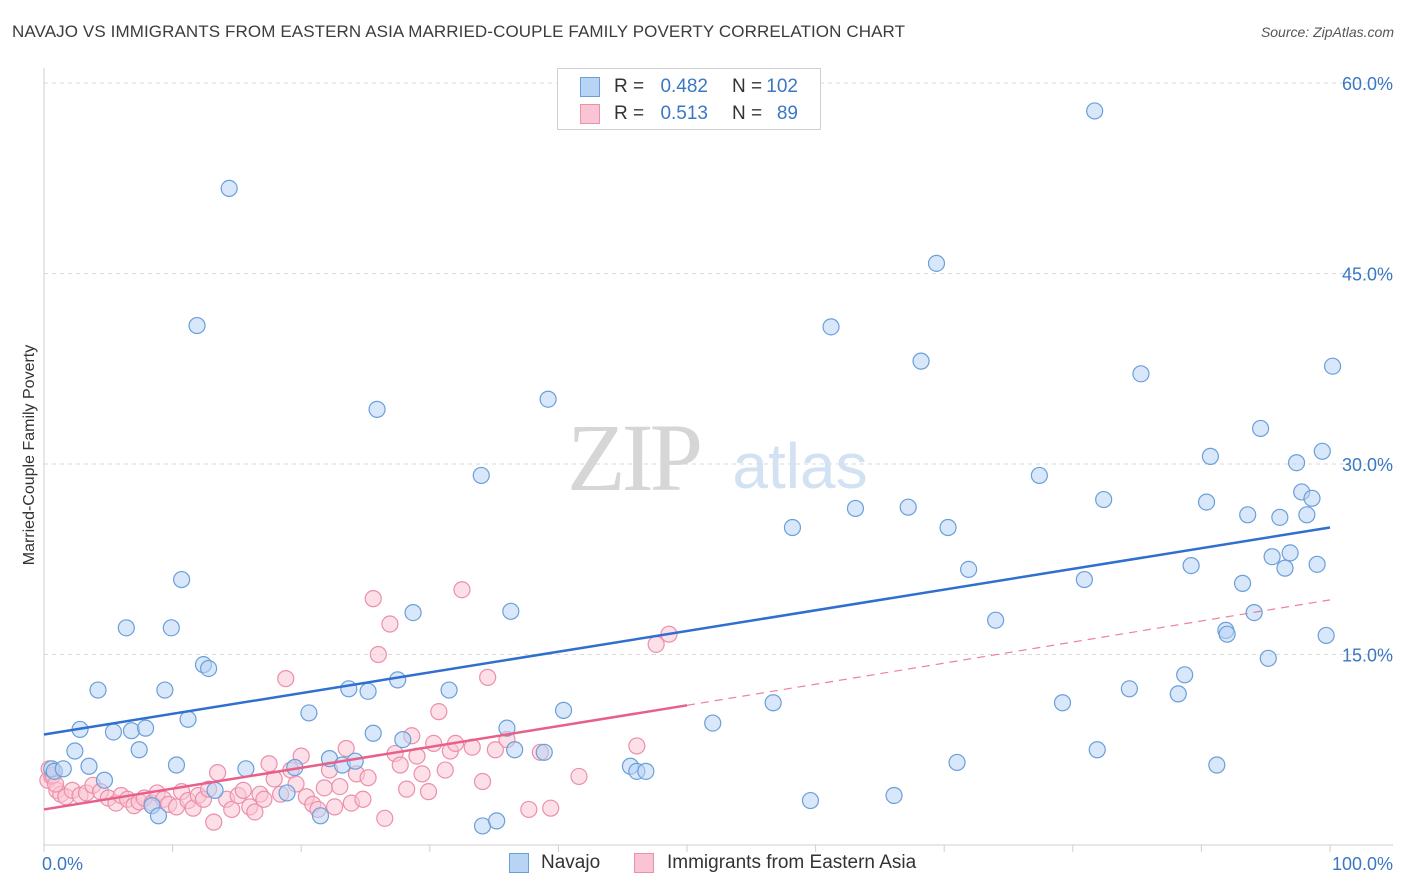 The width and height of the screenshot is (1406, 892). I want to click on trend-line-asia-extension, so click(1008, 652).